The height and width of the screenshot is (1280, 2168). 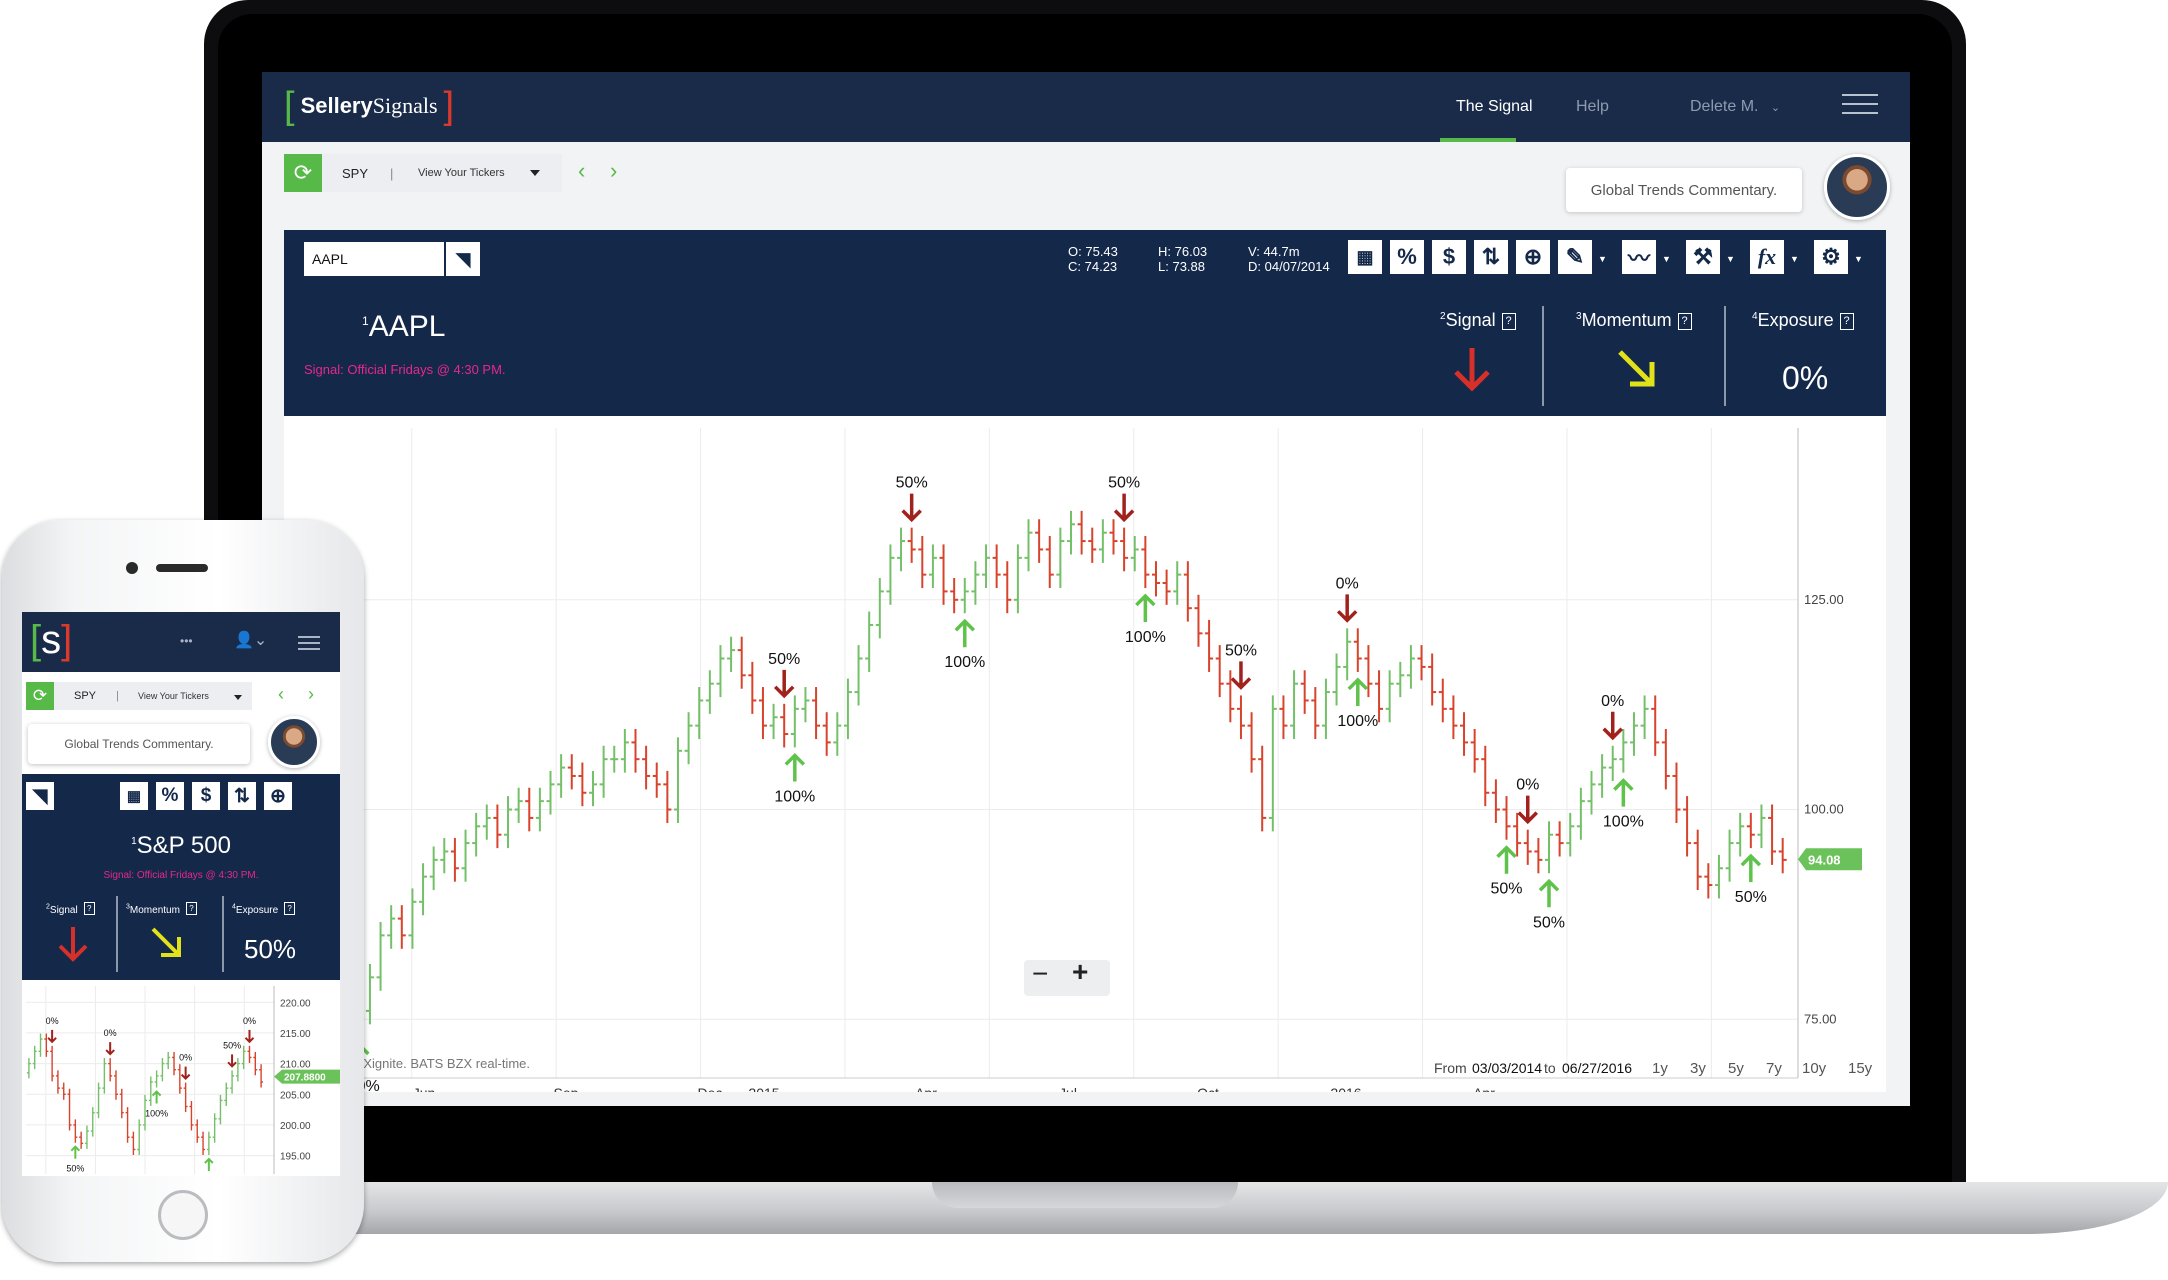 What do you see at coordinates (183, 1215) in the screenshot?
I see `phone-home-button` at bounding box center [183, 1215].